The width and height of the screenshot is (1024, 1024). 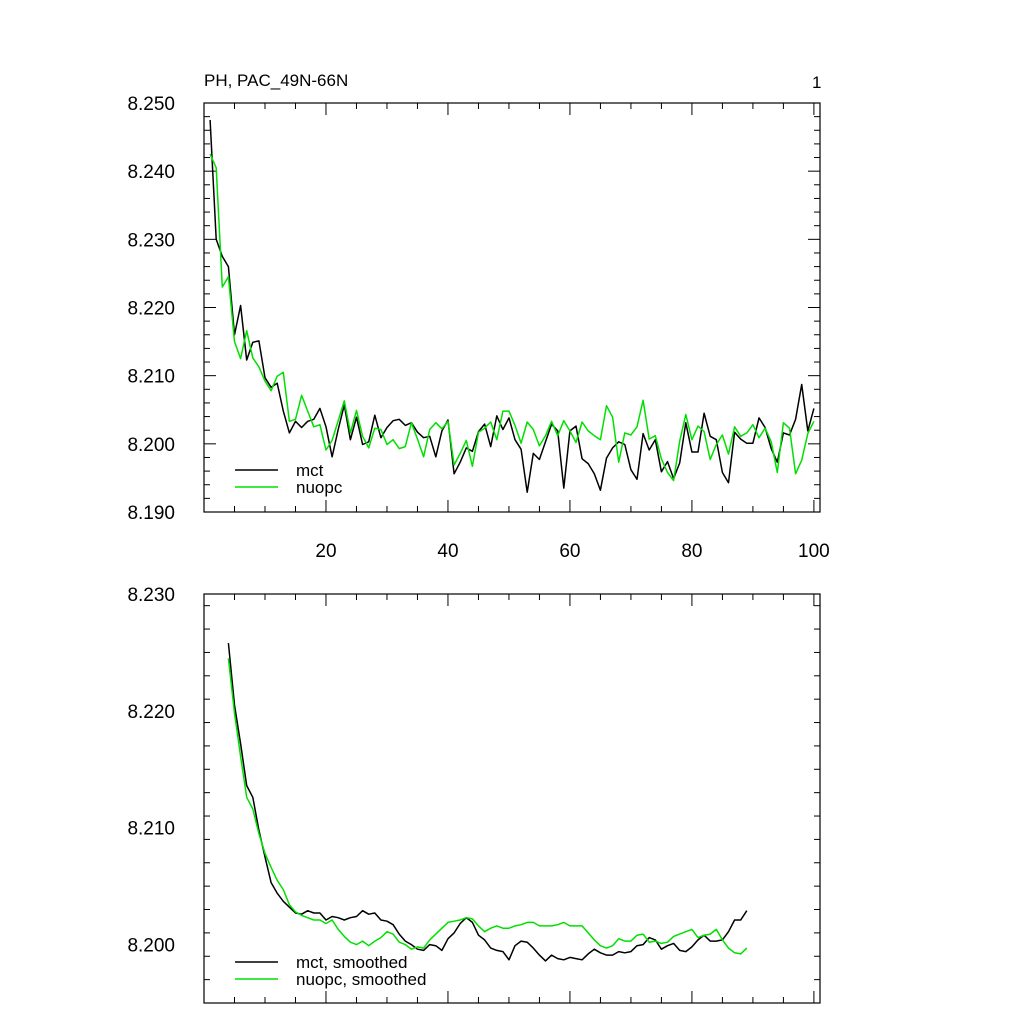 I want to click on y-tick-label: 8.240, so click(x=151, y=172).